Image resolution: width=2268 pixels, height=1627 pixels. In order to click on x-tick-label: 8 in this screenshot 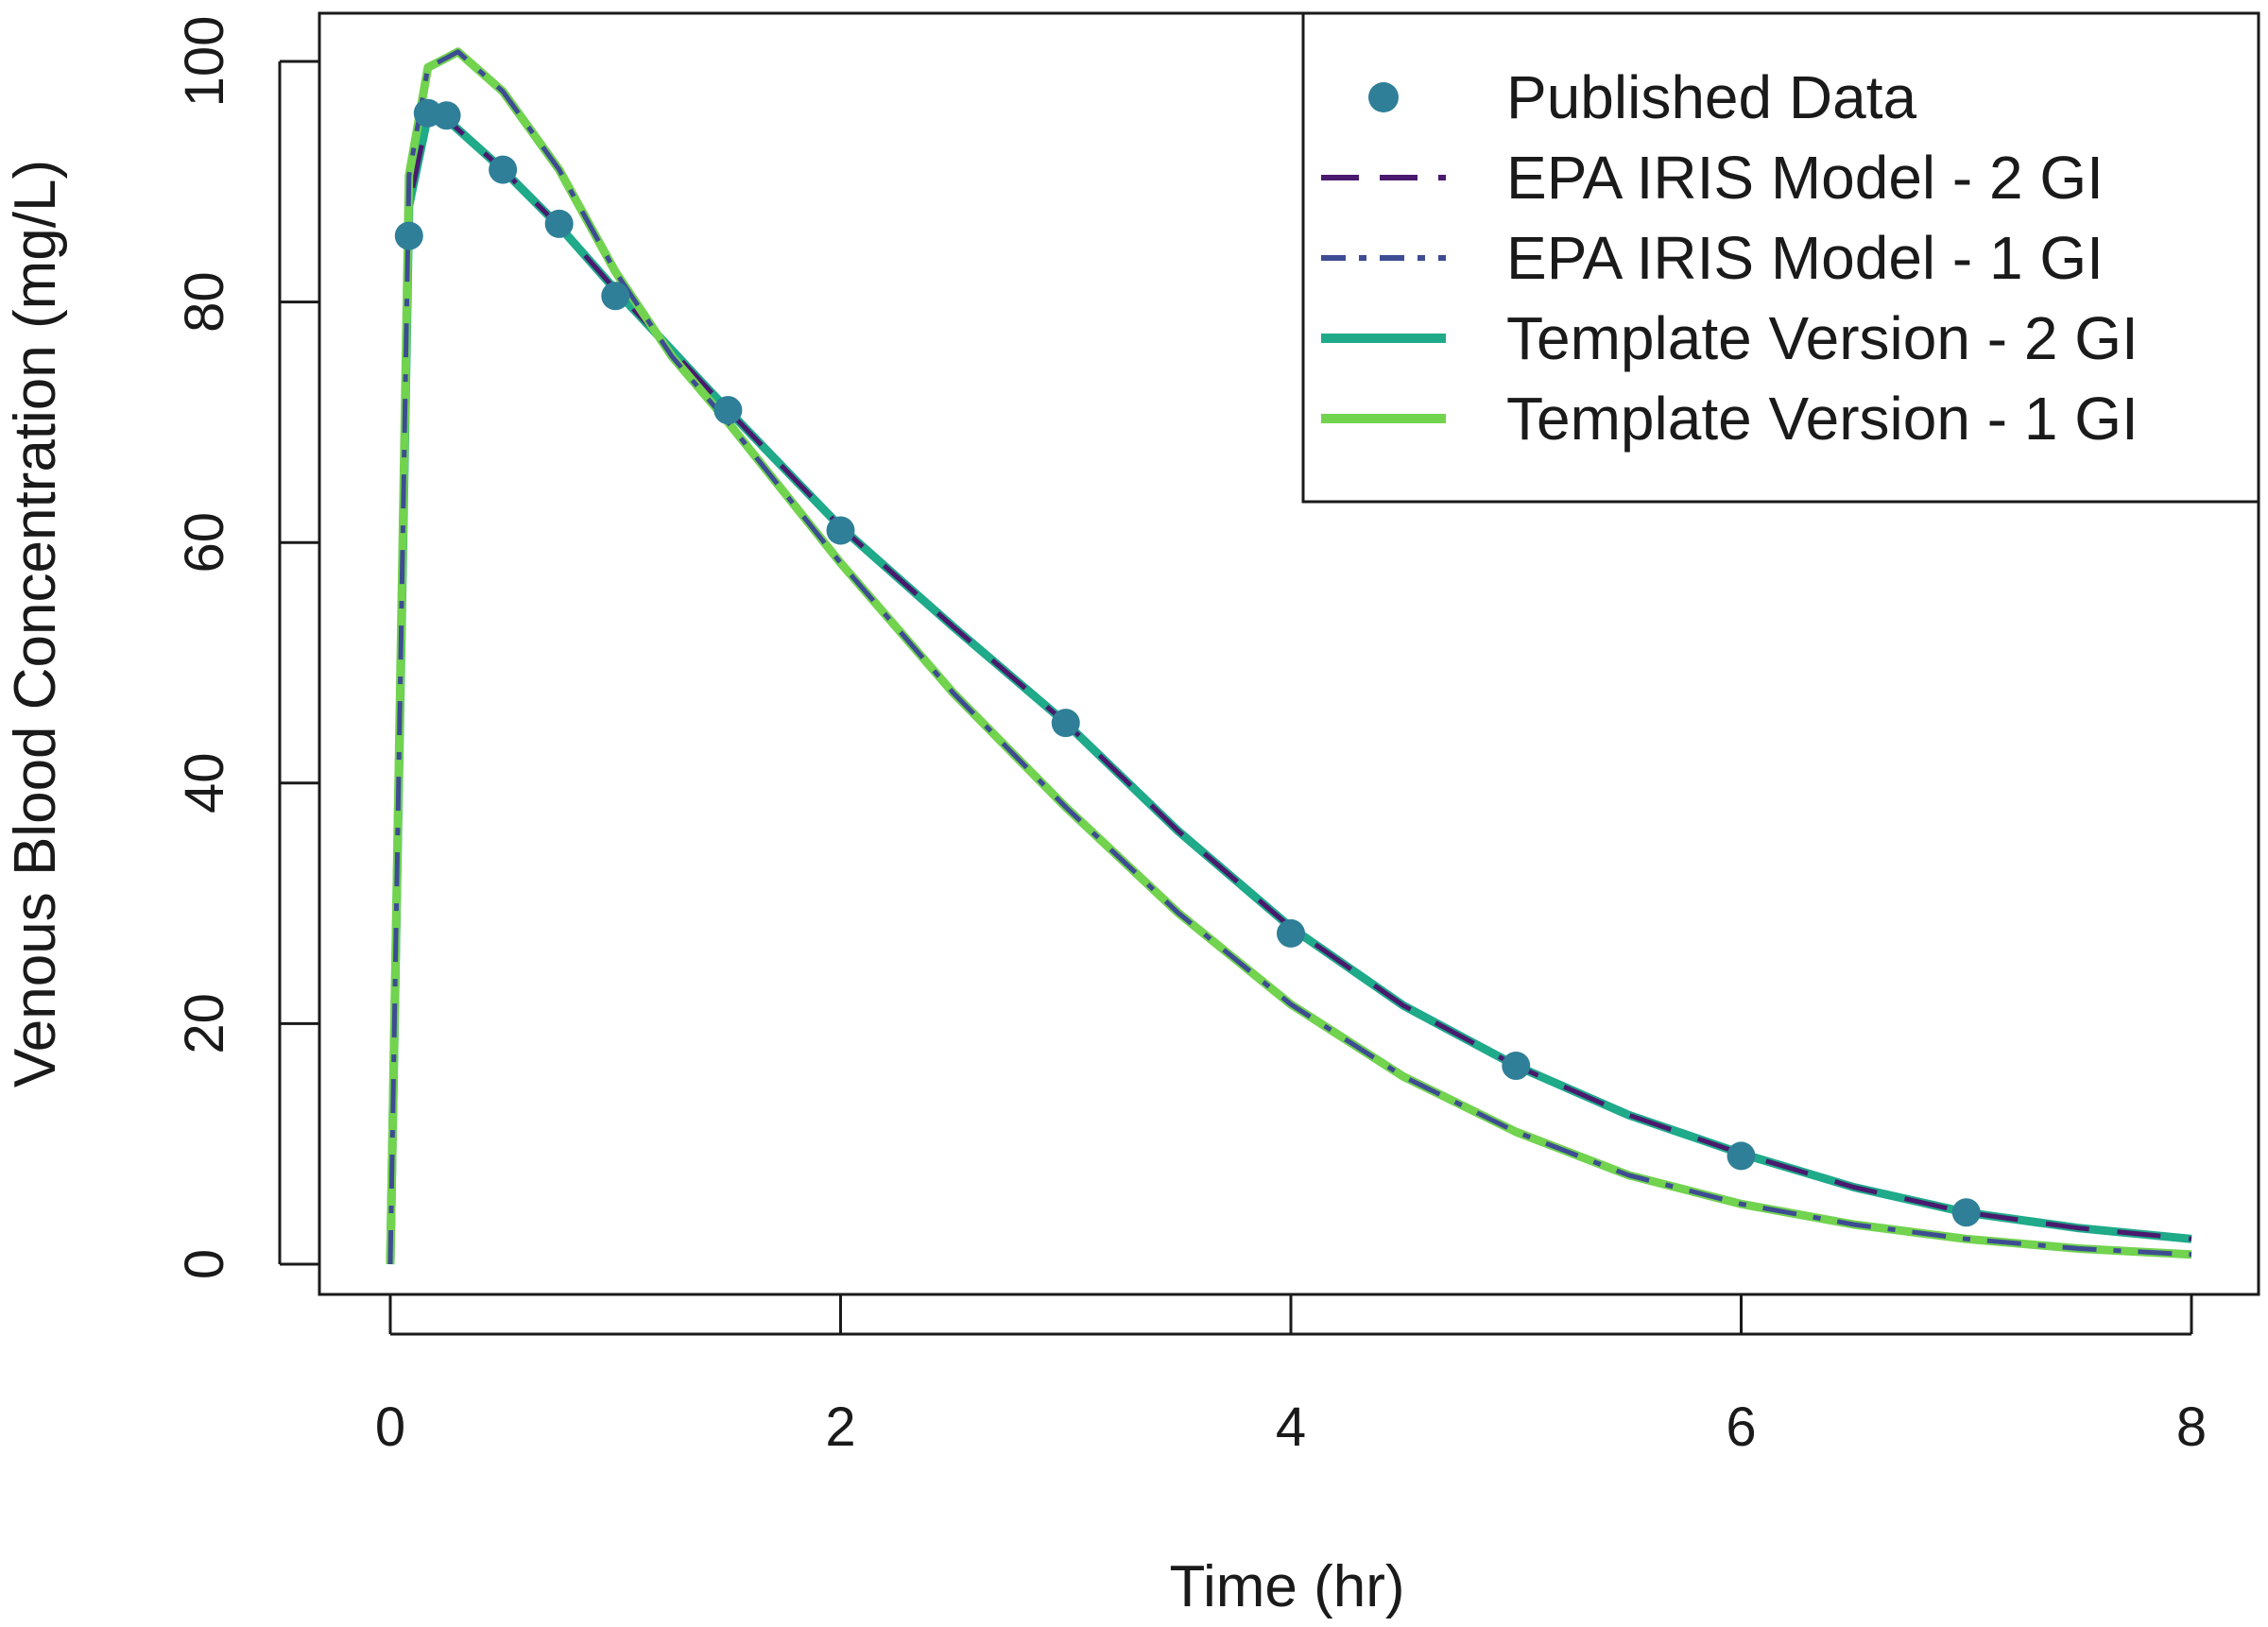, I will do `click(2191, 1427)`.